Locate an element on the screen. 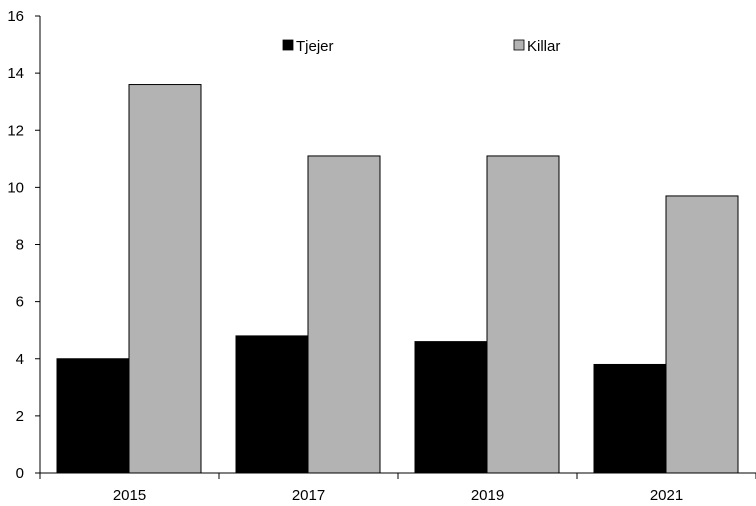 This screenshot has height=506, width=756. y-tick-label: 4 is located at coordinates (20, 359).